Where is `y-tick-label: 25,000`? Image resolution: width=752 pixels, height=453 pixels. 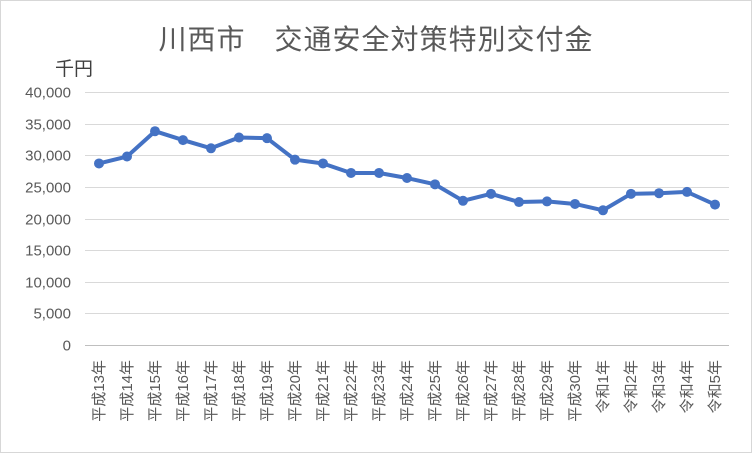
y-tick-label: 25,000 is located at coordinates (48, 188).